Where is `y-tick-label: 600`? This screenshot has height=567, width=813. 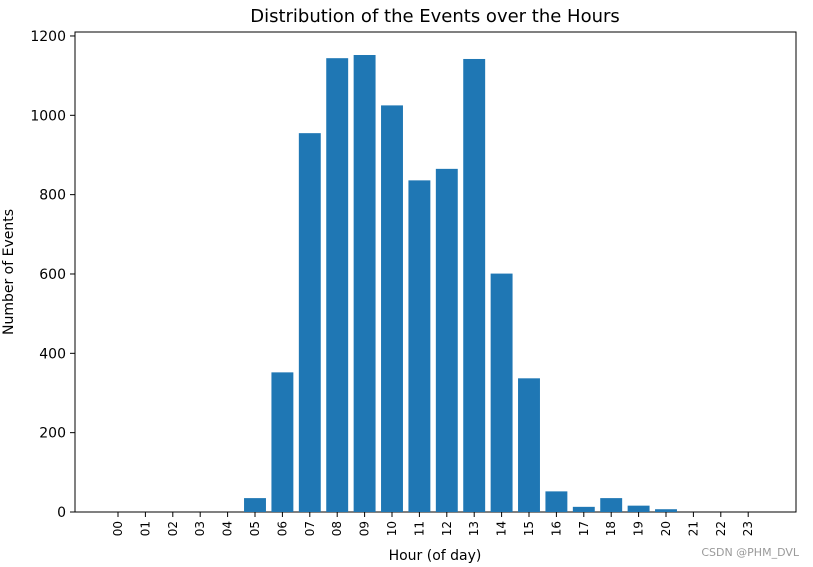
y-tick-label: 600 is located at coordinates (52, 275).